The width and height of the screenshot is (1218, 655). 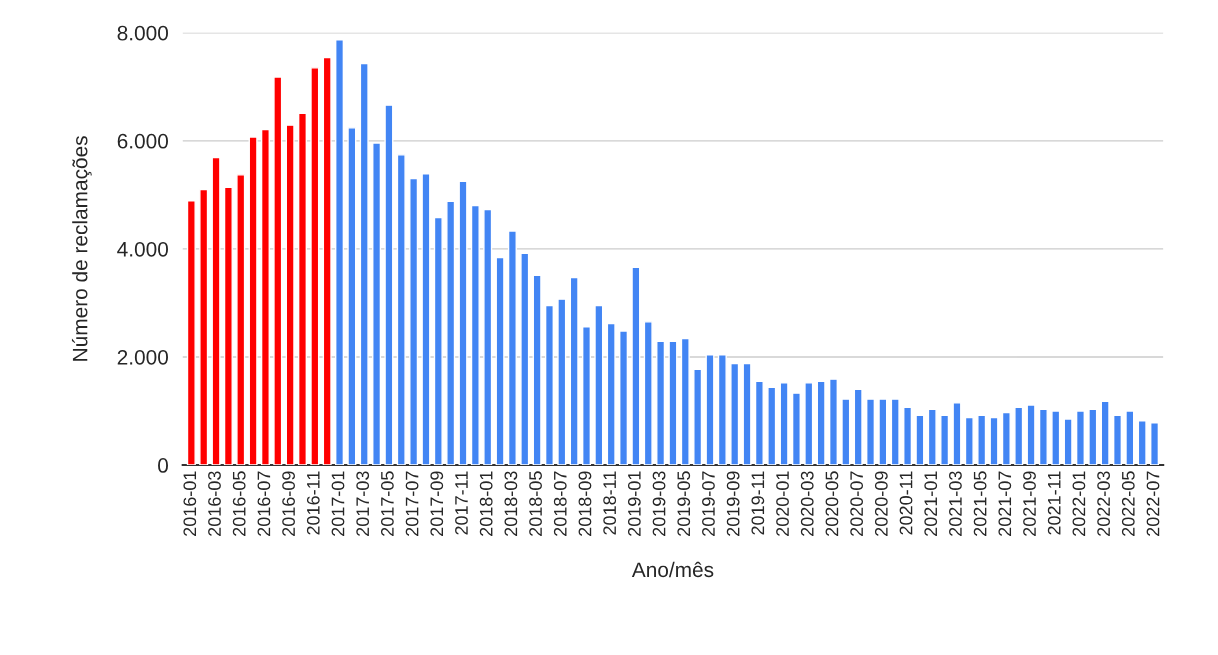 I want to click on x-tick-label: 2019-11, so click(x=758, y=503).